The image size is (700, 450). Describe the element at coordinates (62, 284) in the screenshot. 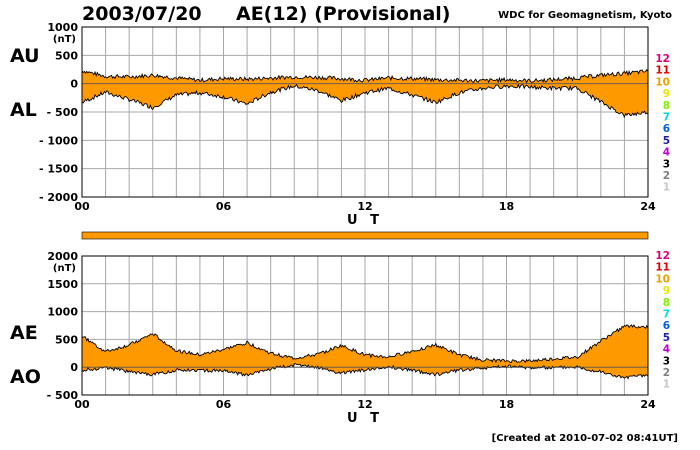

I see `y-tick-label: 1500` at that location.